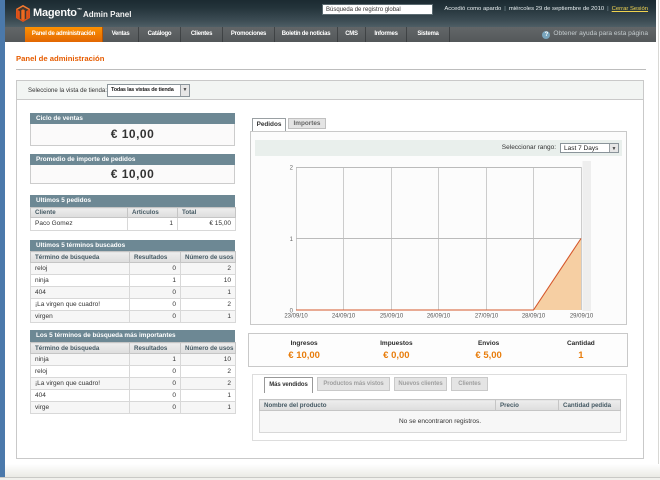 This screenshot has height=480, width=660. I want to click on svg-text: 2, so click(292, 169).